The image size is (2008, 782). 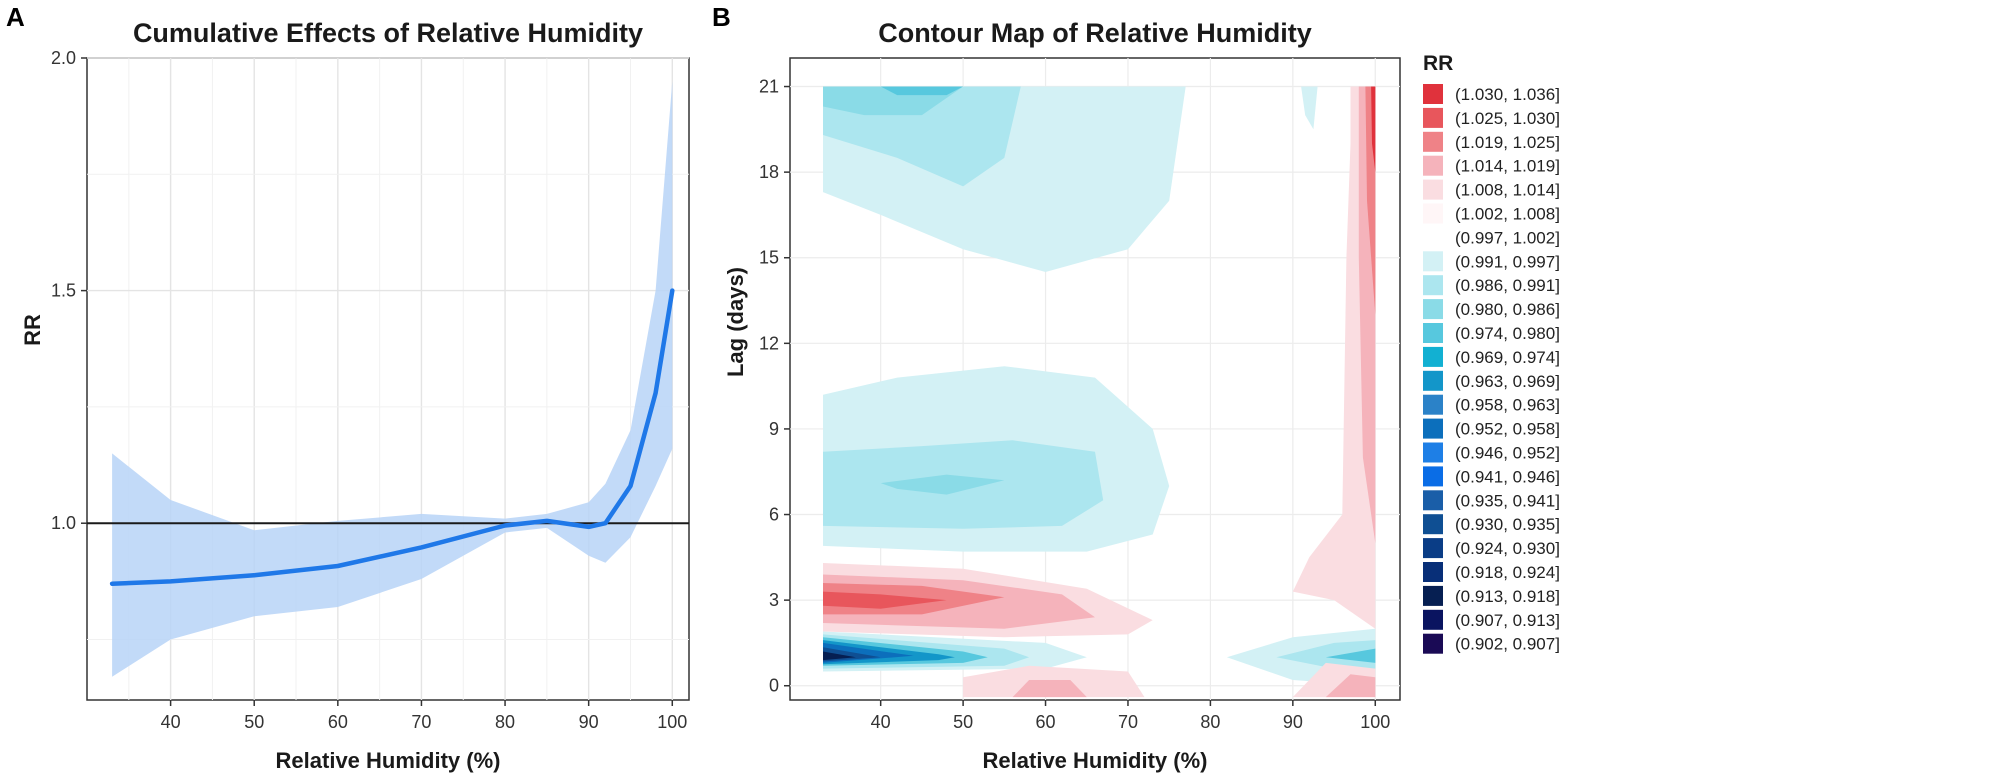 I want to click on legend-label: (0.952, 0.958], so click(x=1507, y=429).